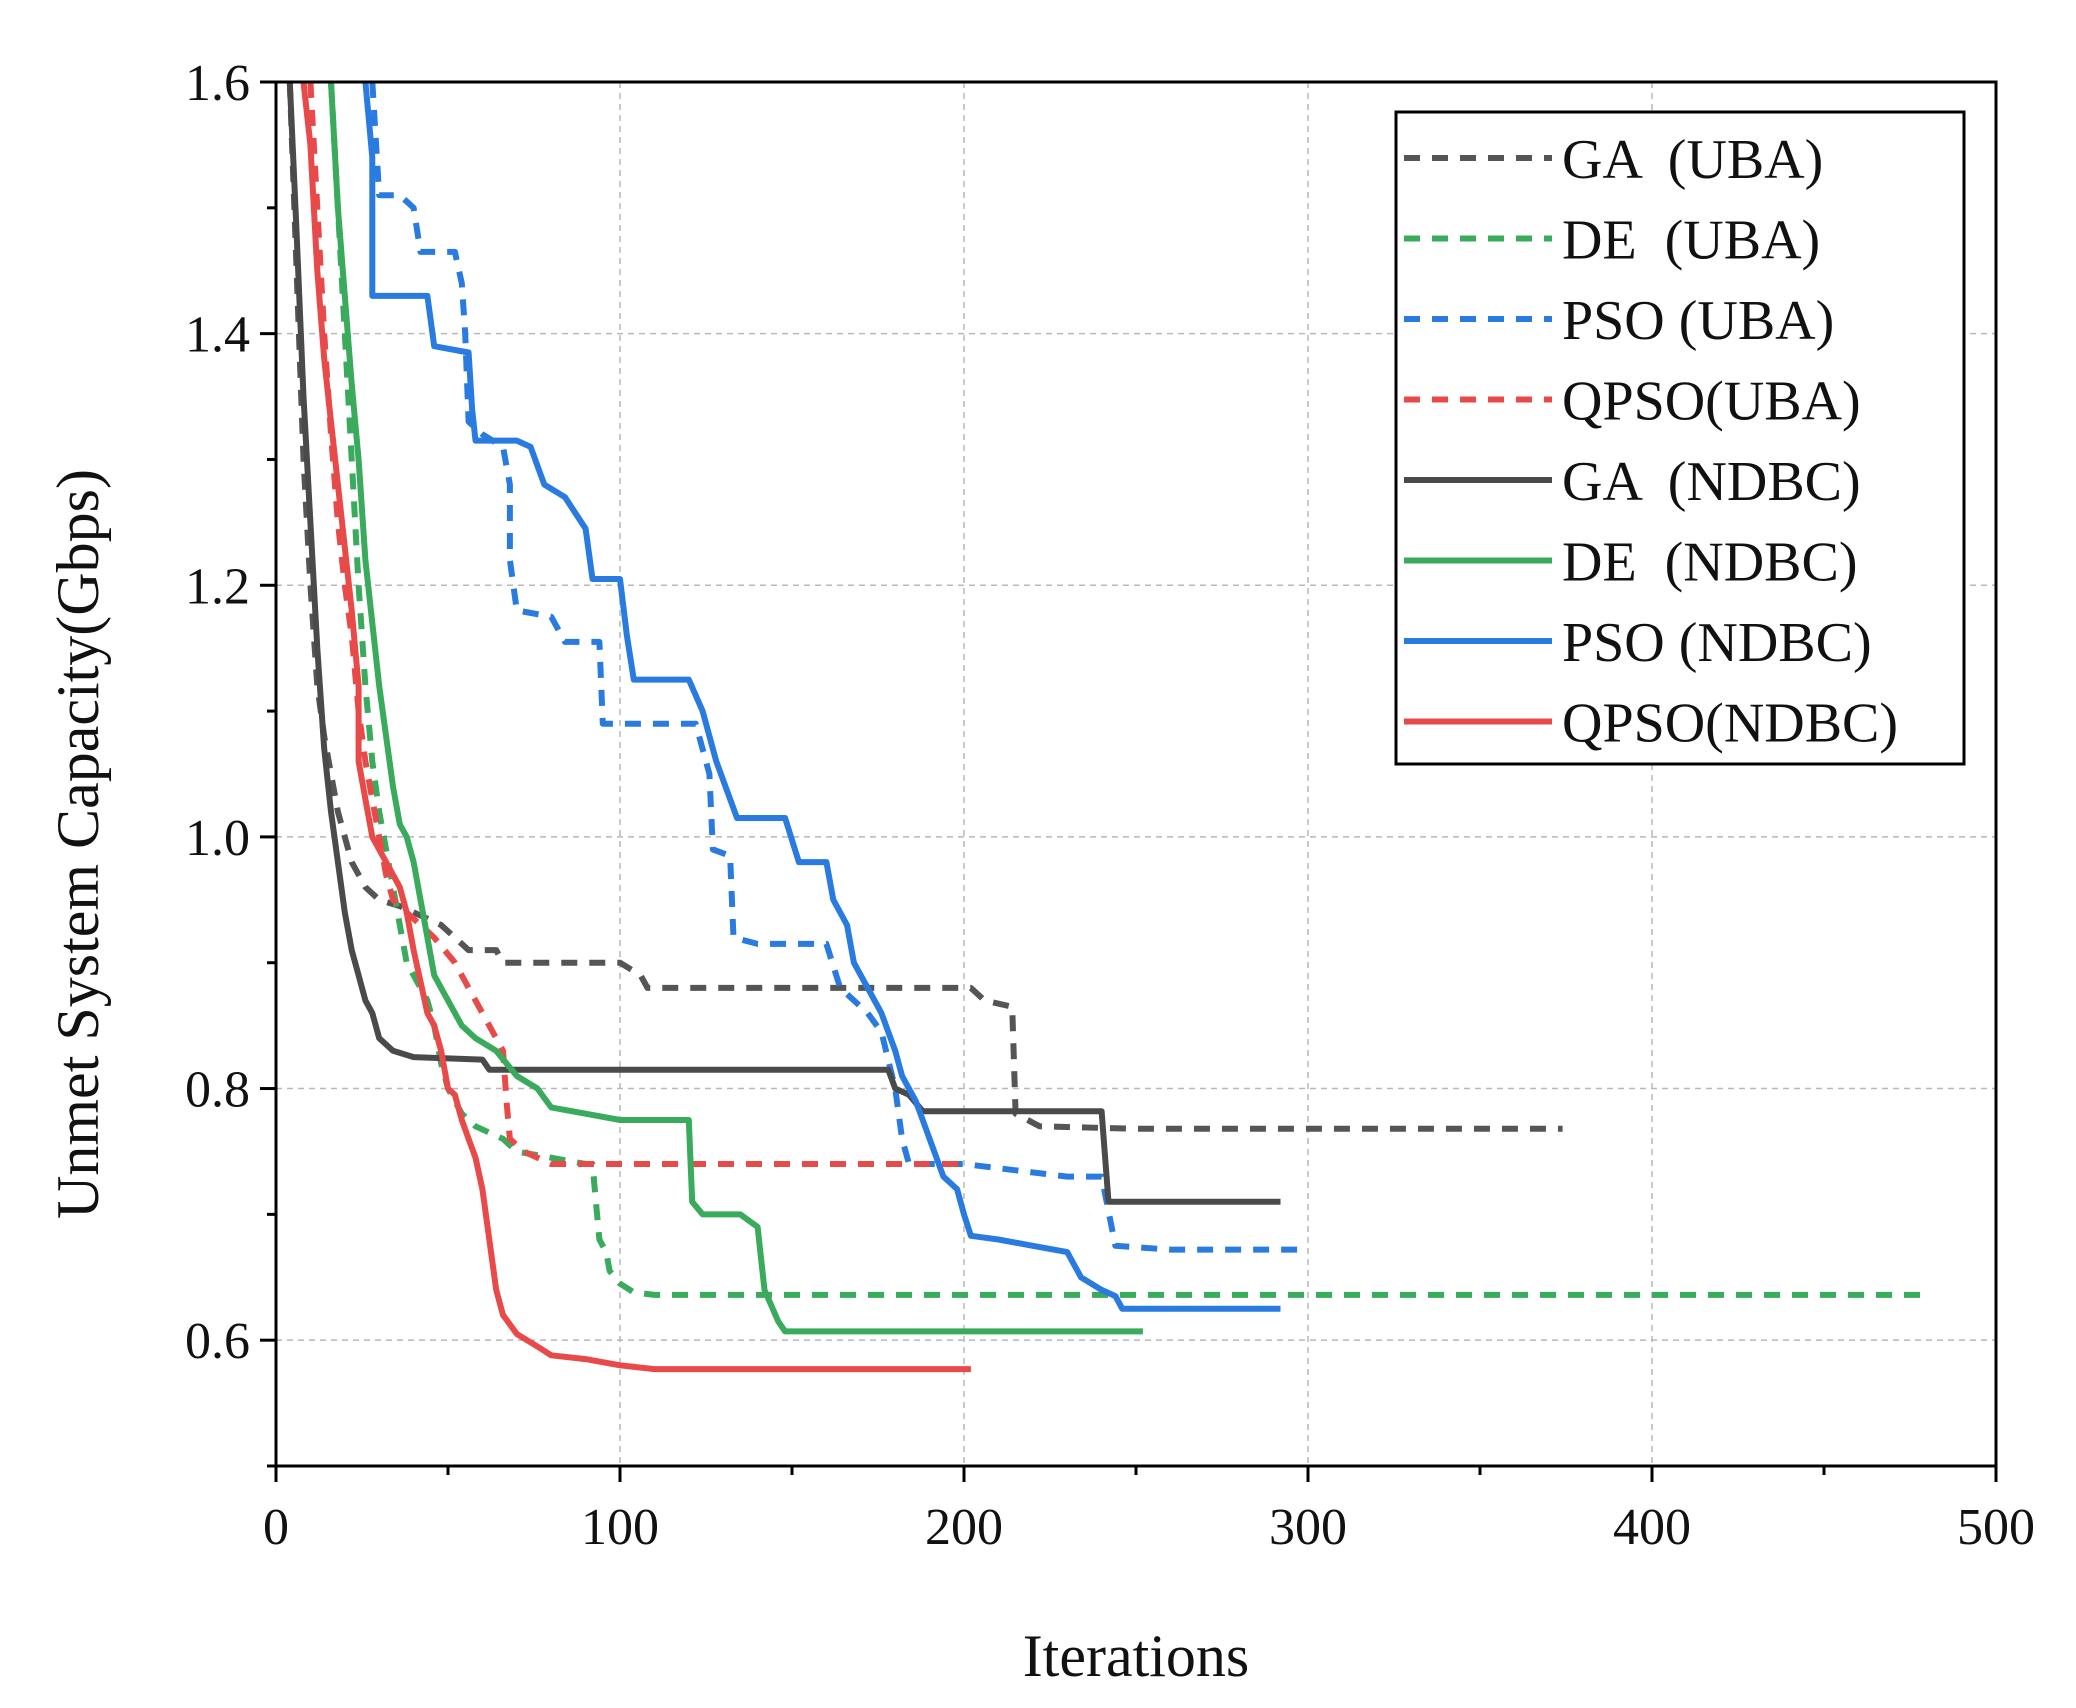  I want to click on legend-label-6: PSO (NDBC), so click(1717, 643).